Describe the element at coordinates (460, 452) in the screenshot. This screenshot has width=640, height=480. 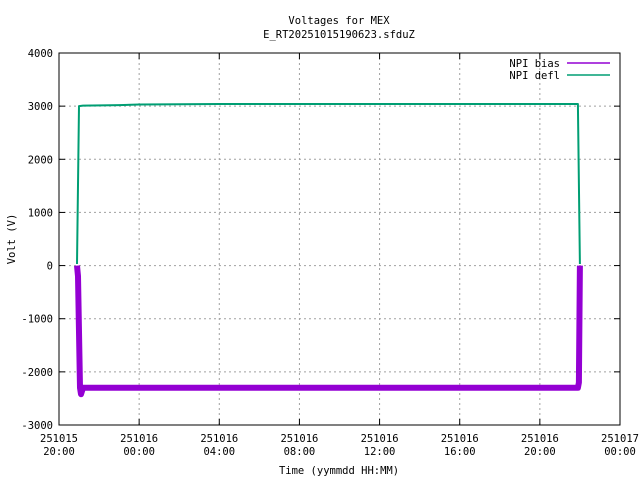
I see `x-tick-time: 16:00` at that location.